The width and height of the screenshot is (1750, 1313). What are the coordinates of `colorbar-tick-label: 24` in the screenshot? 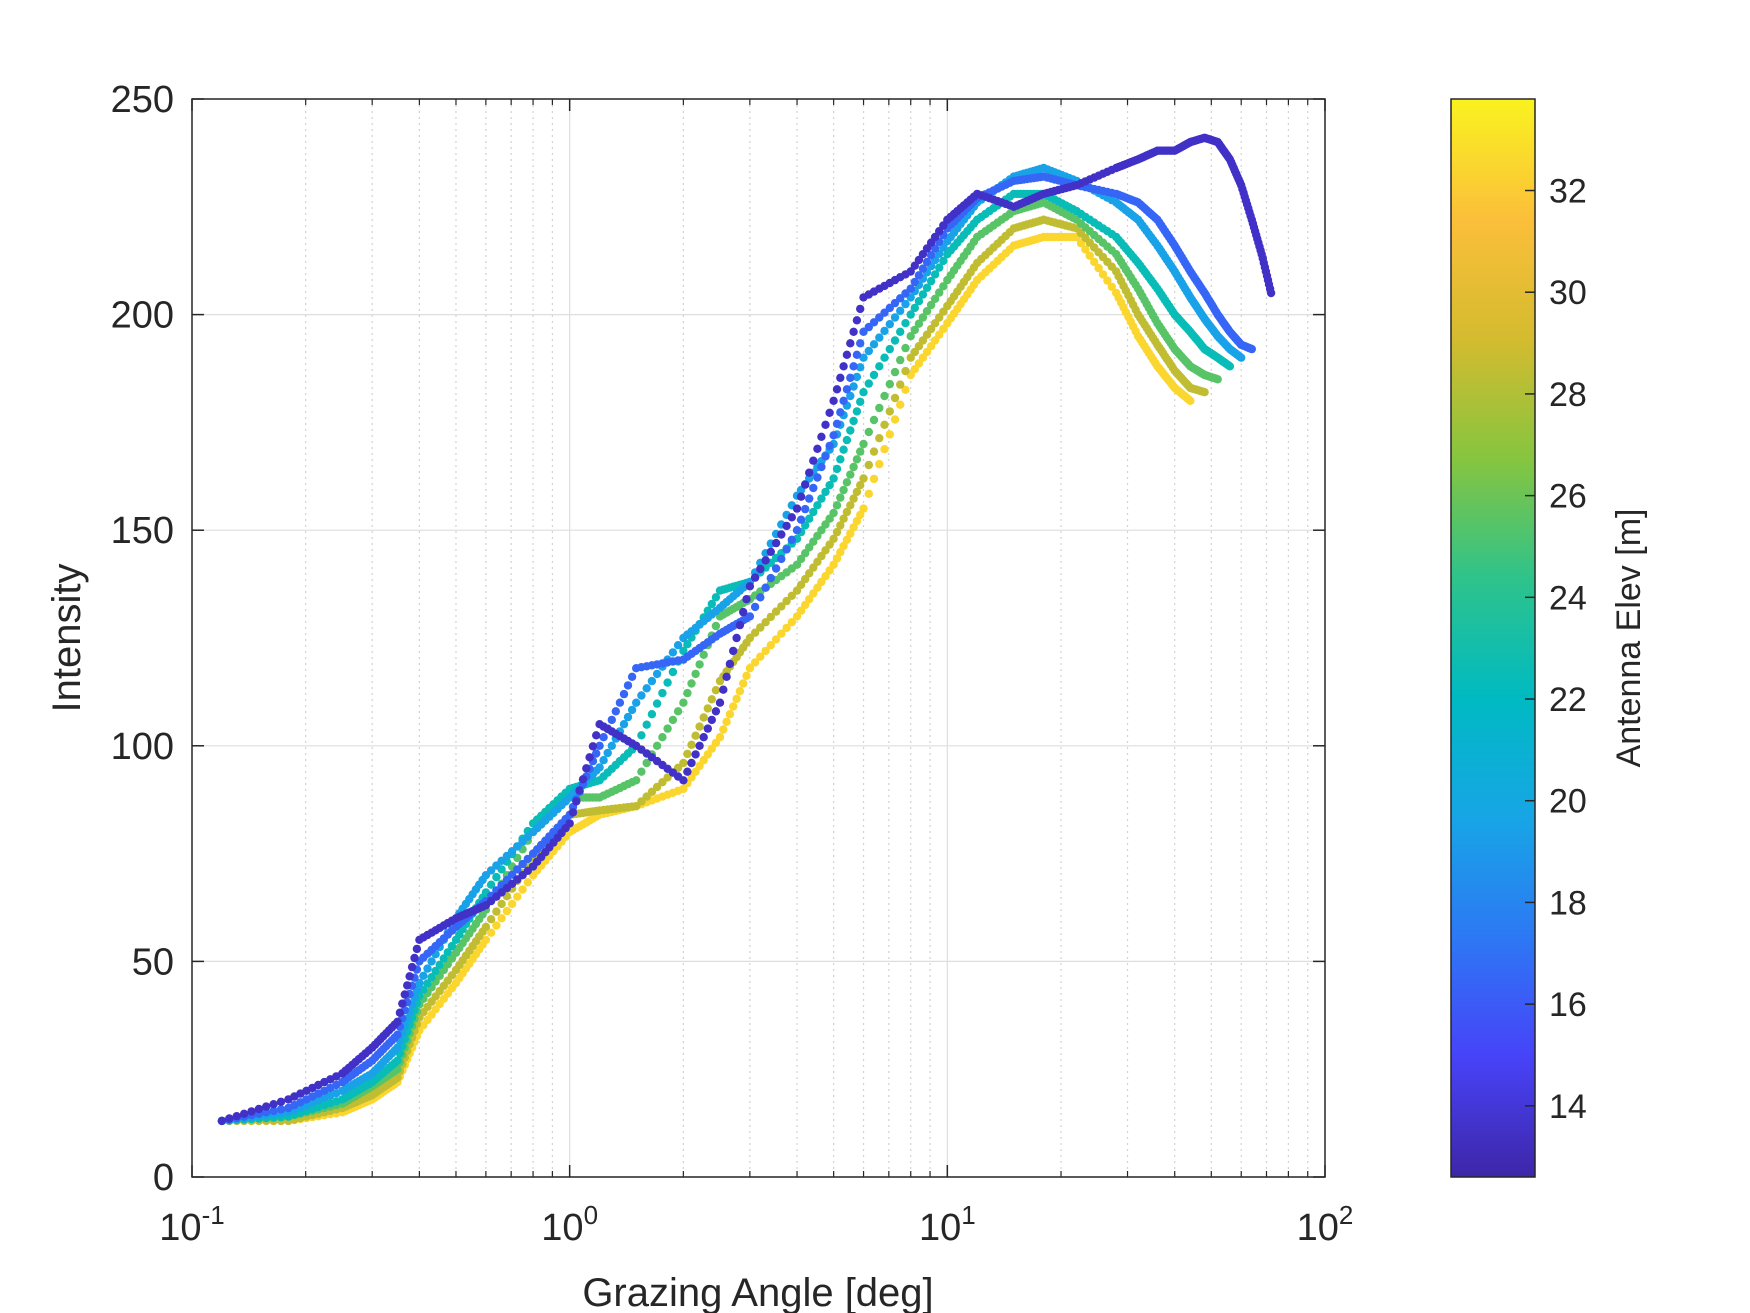 It's located at (1568, 598).